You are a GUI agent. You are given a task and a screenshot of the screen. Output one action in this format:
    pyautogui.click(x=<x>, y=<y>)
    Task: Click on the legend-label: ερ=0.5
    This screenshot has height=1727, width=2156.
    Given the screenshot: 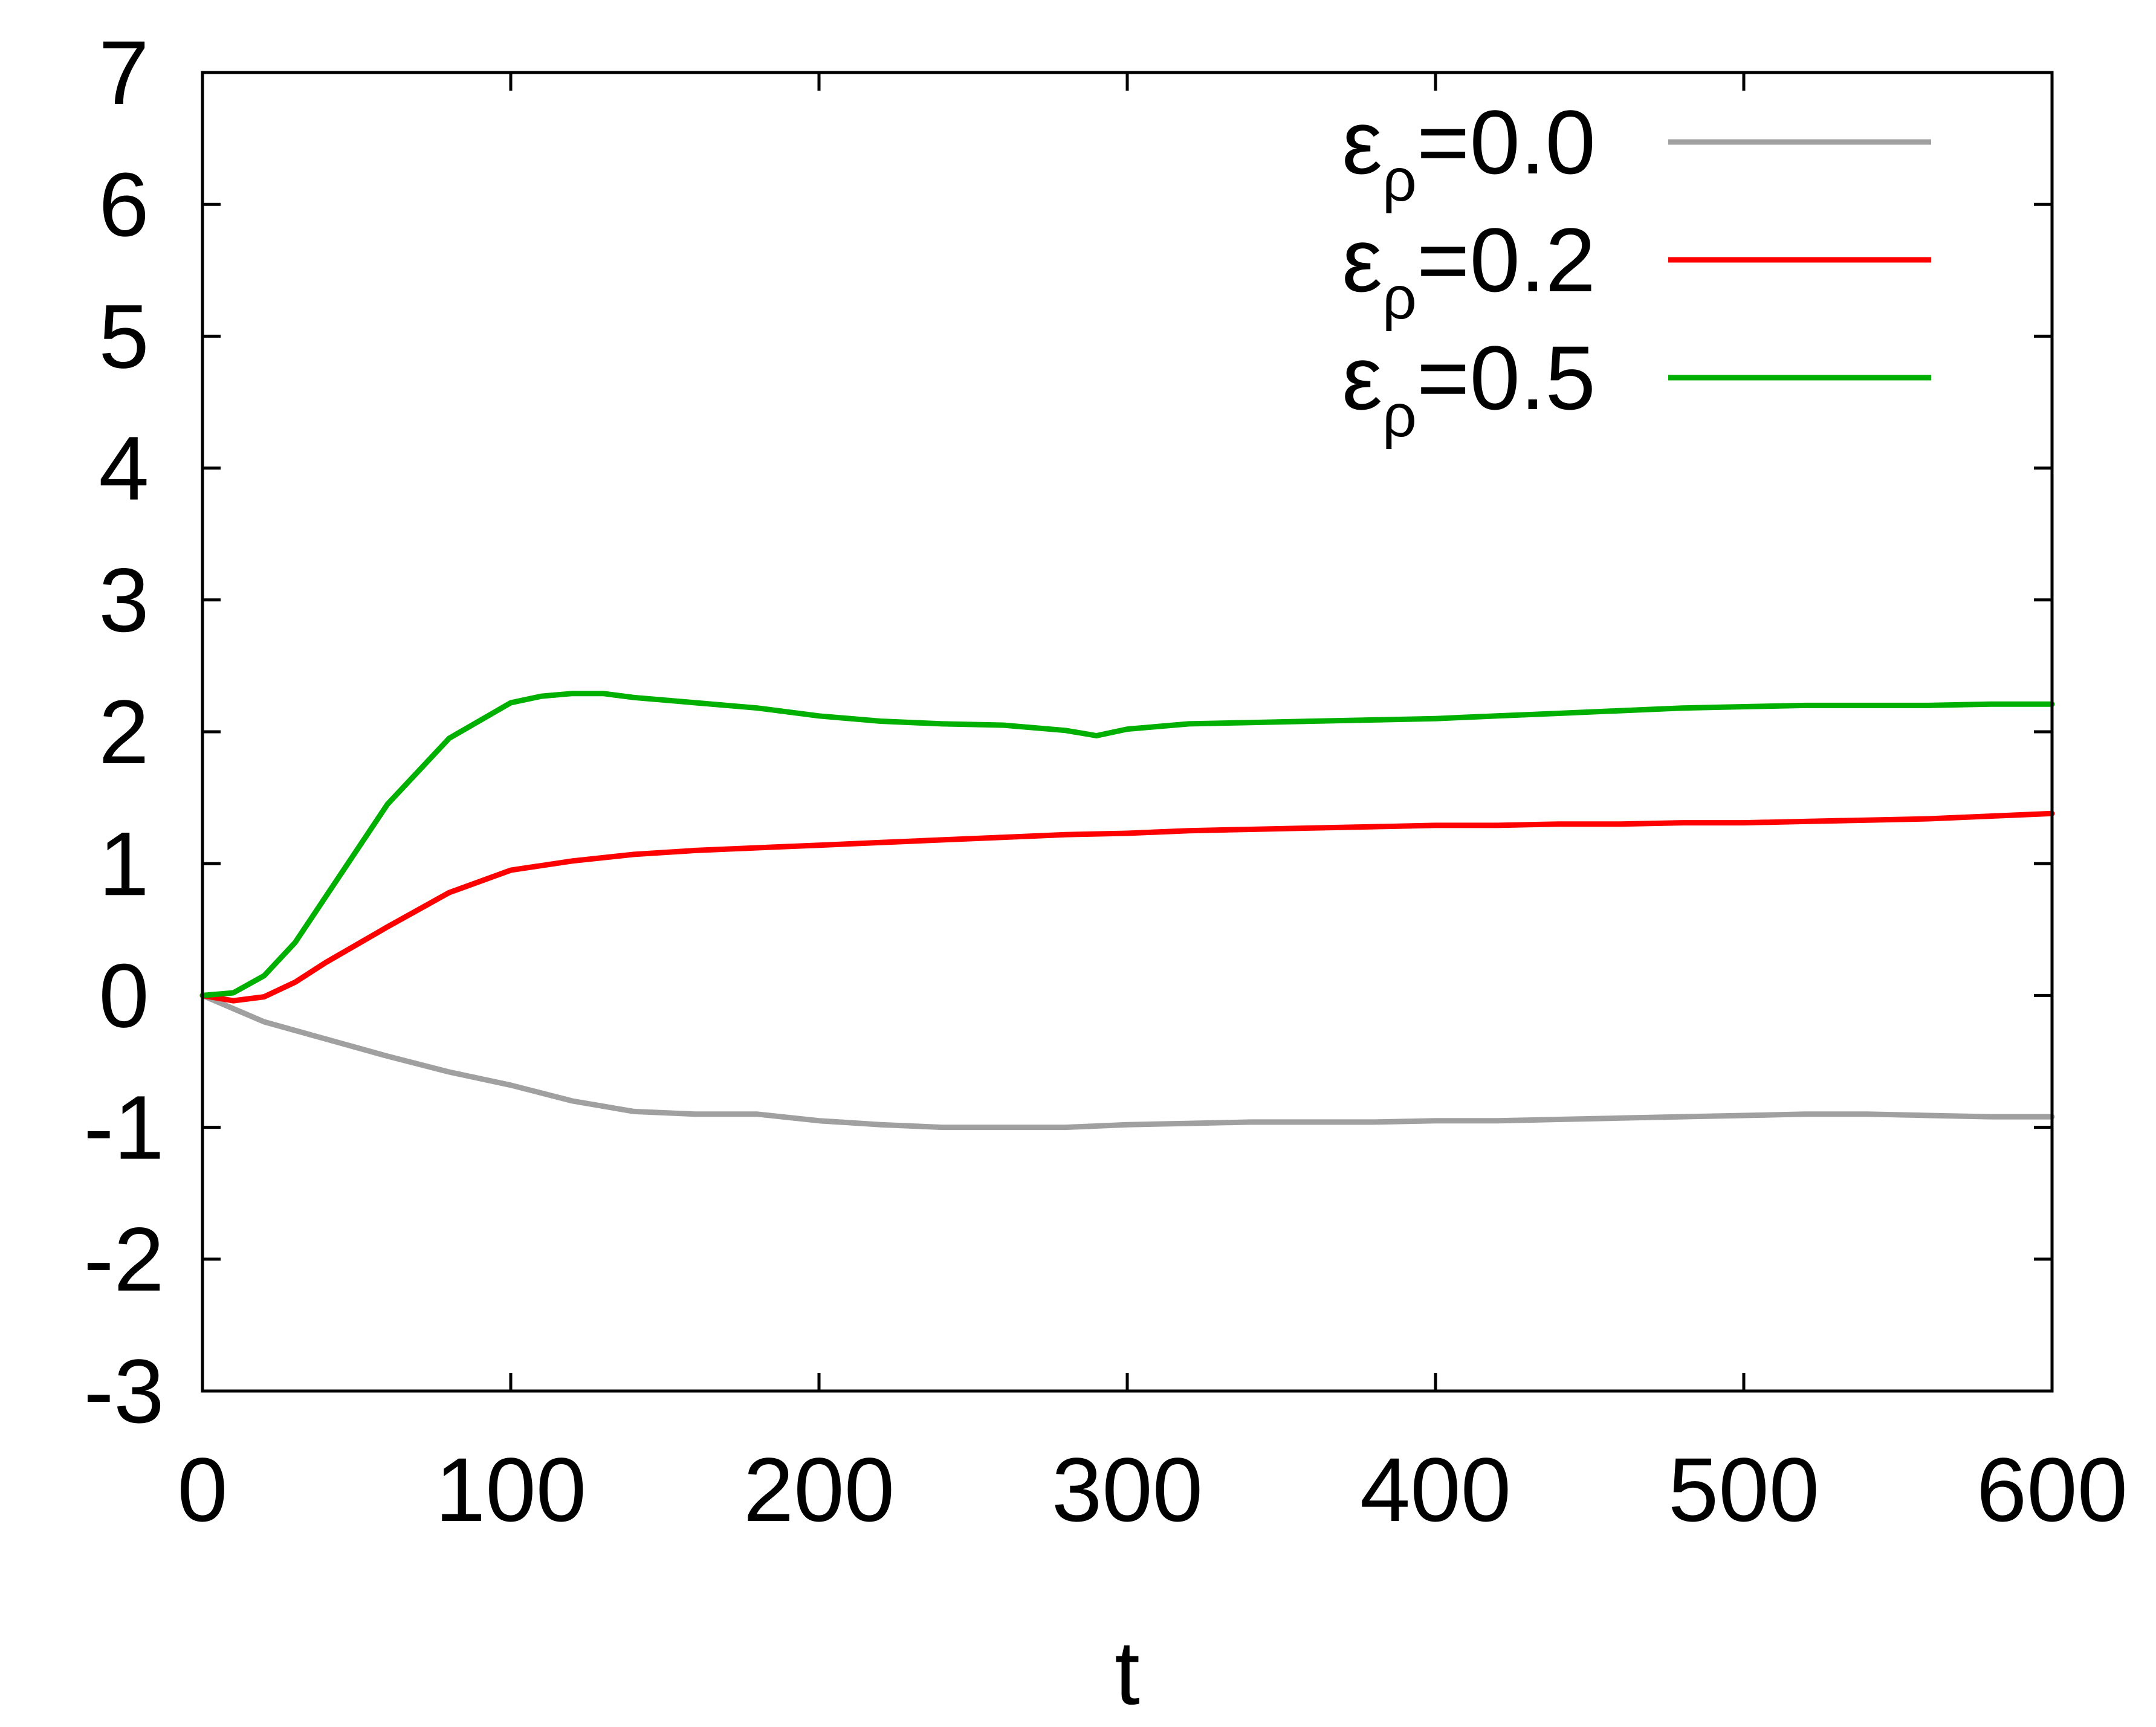 What is the action you would take?
    pyautogui.click(x=1469, y=388)
    